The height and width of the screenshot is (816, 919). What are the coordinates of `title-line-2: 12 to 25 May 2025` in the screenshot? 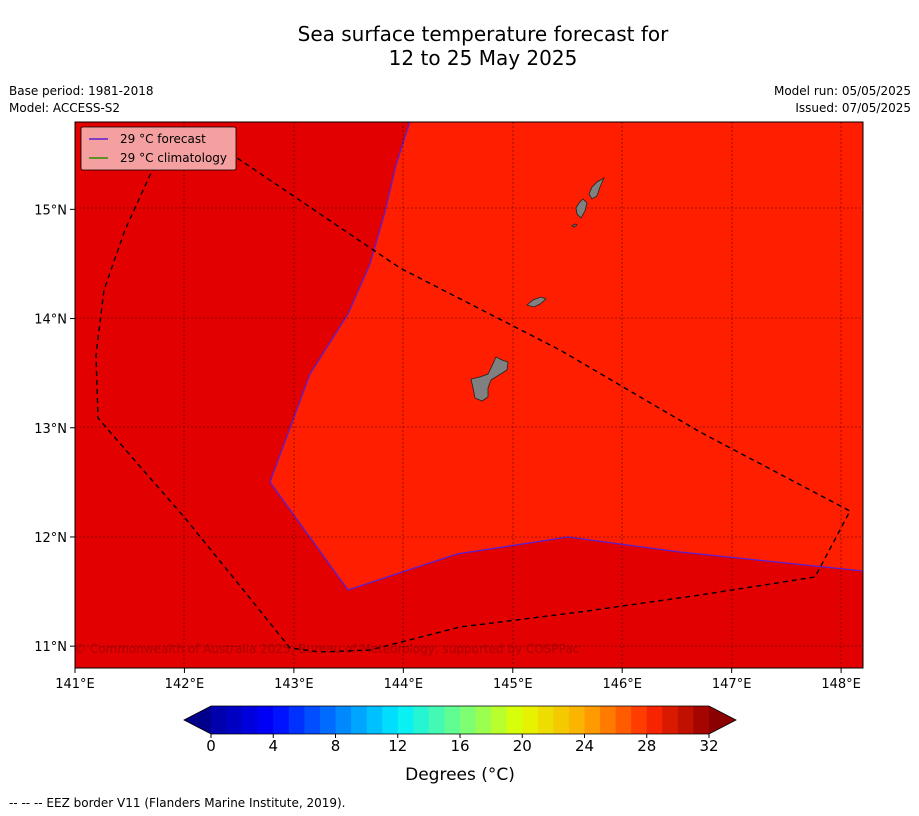 It's located at (483, 58).